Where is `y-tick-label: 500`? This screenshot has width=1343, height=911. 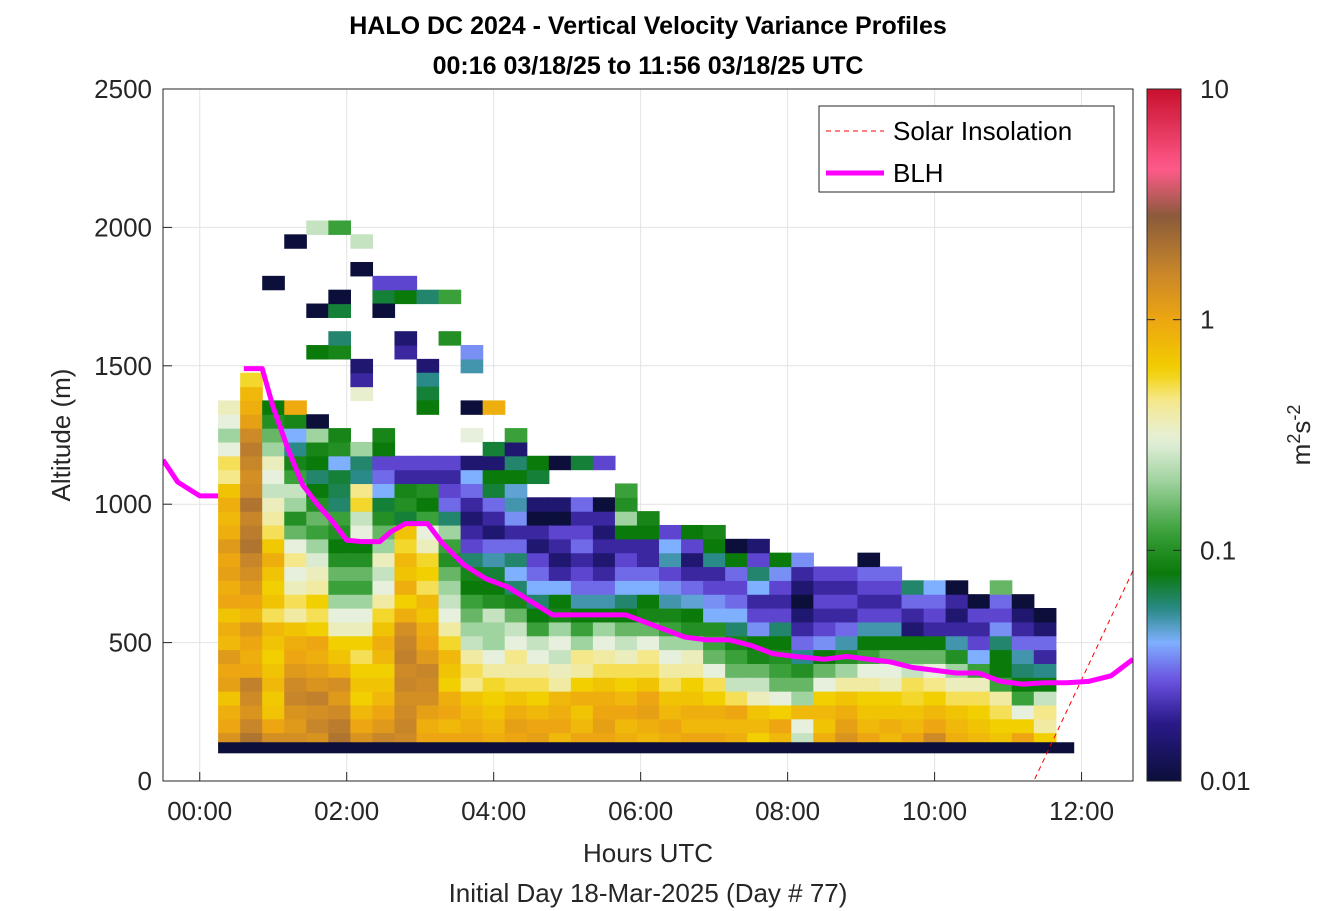 y-tick-label: 500 is located at coordinates (130, 643).